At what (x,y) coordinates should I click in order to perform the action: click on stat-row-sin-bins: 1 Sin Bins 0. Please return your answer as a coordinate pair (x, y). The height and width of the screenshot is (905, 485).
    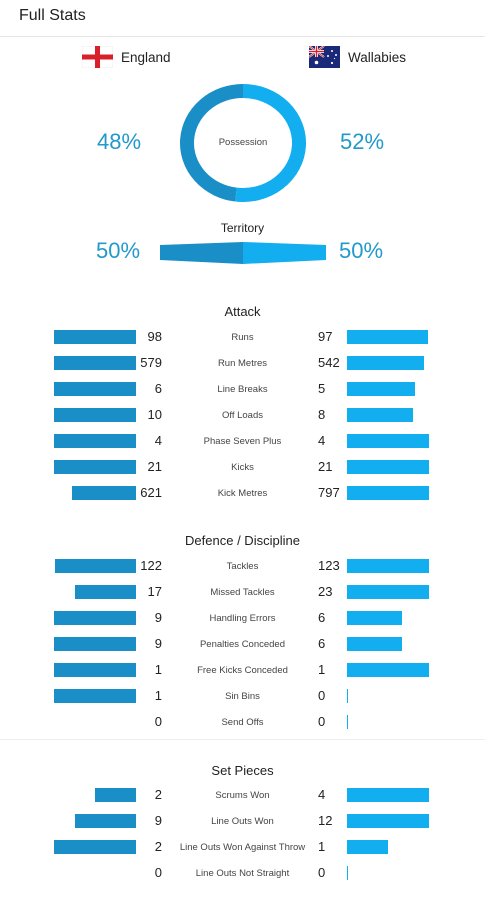
    Looking at the image, I should click on (242, 696).